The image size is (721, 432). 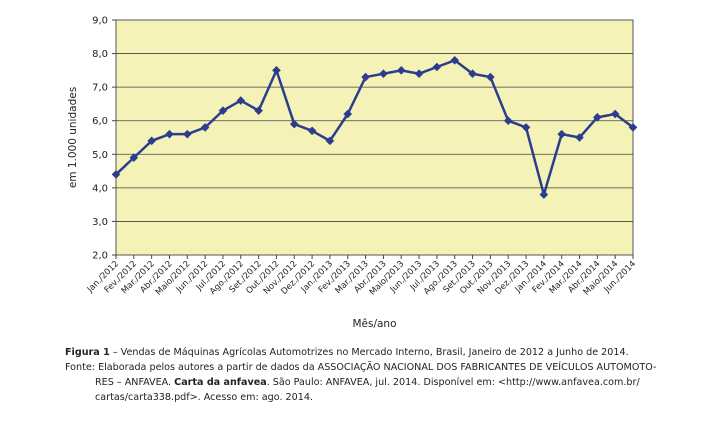 What do you see at coordinates (100, 54) in the screenshot?
I see `y-tick-label: 8,0` at bounding box center [100, 54].